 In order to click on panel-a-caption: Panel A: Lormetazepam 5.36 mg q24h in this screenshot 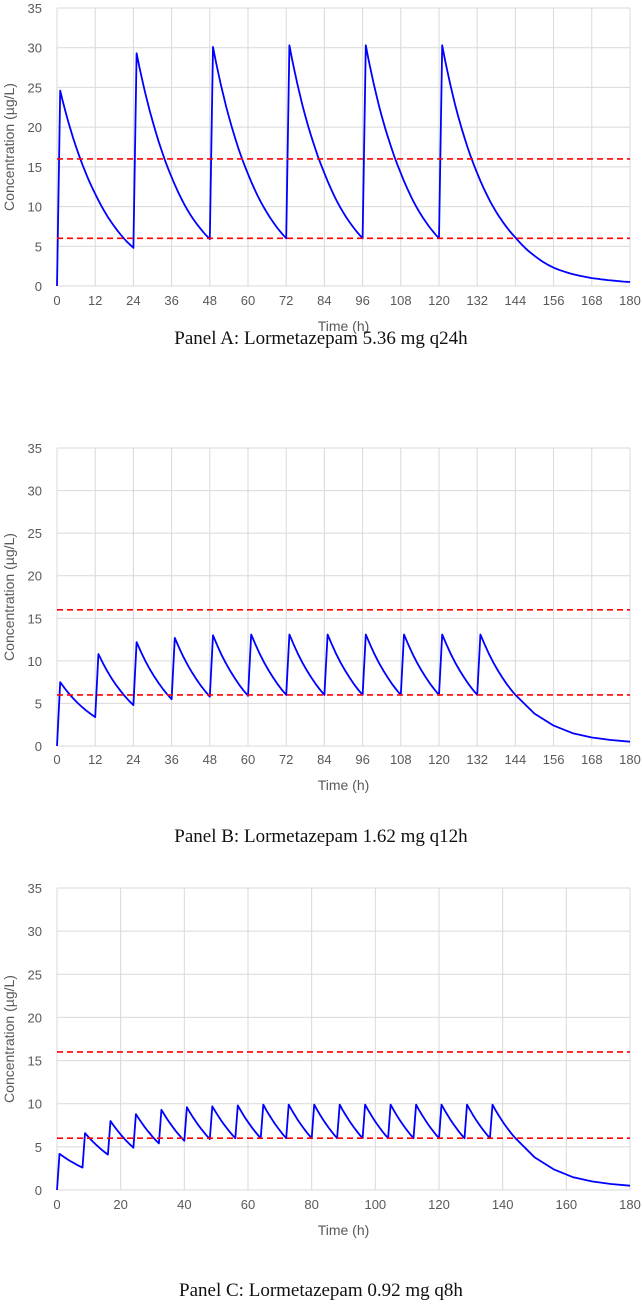, I will do `click(321, 338)`.